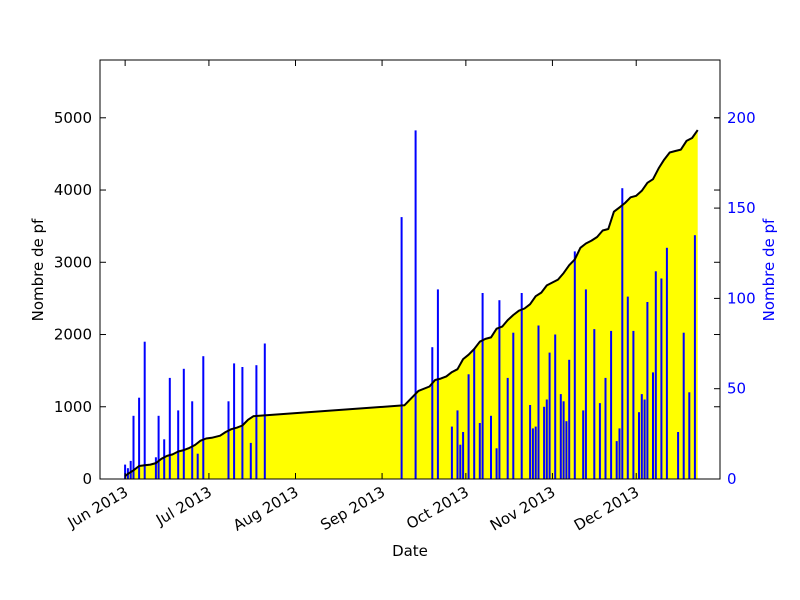 This screenshot has height=600, width=800. I want to click on y-right-tick-label: 150, so click(741, 208).